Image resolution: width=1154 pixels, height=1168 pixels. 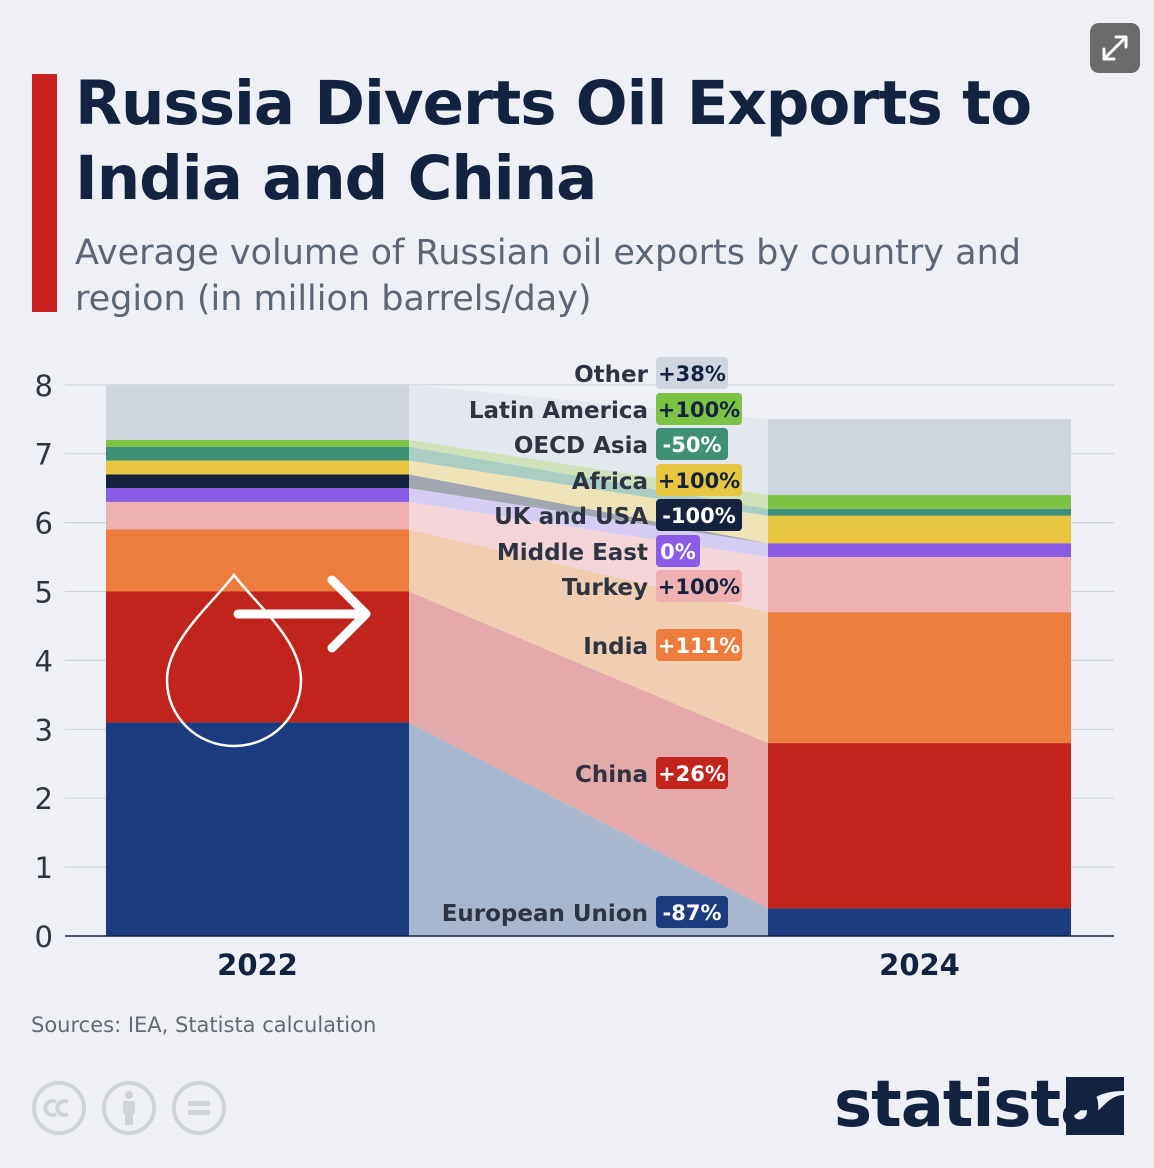 What do you see at coordinates (257, 412) in the screenshot?
I see `bar-2022-other` at bounding box center [257, 412].